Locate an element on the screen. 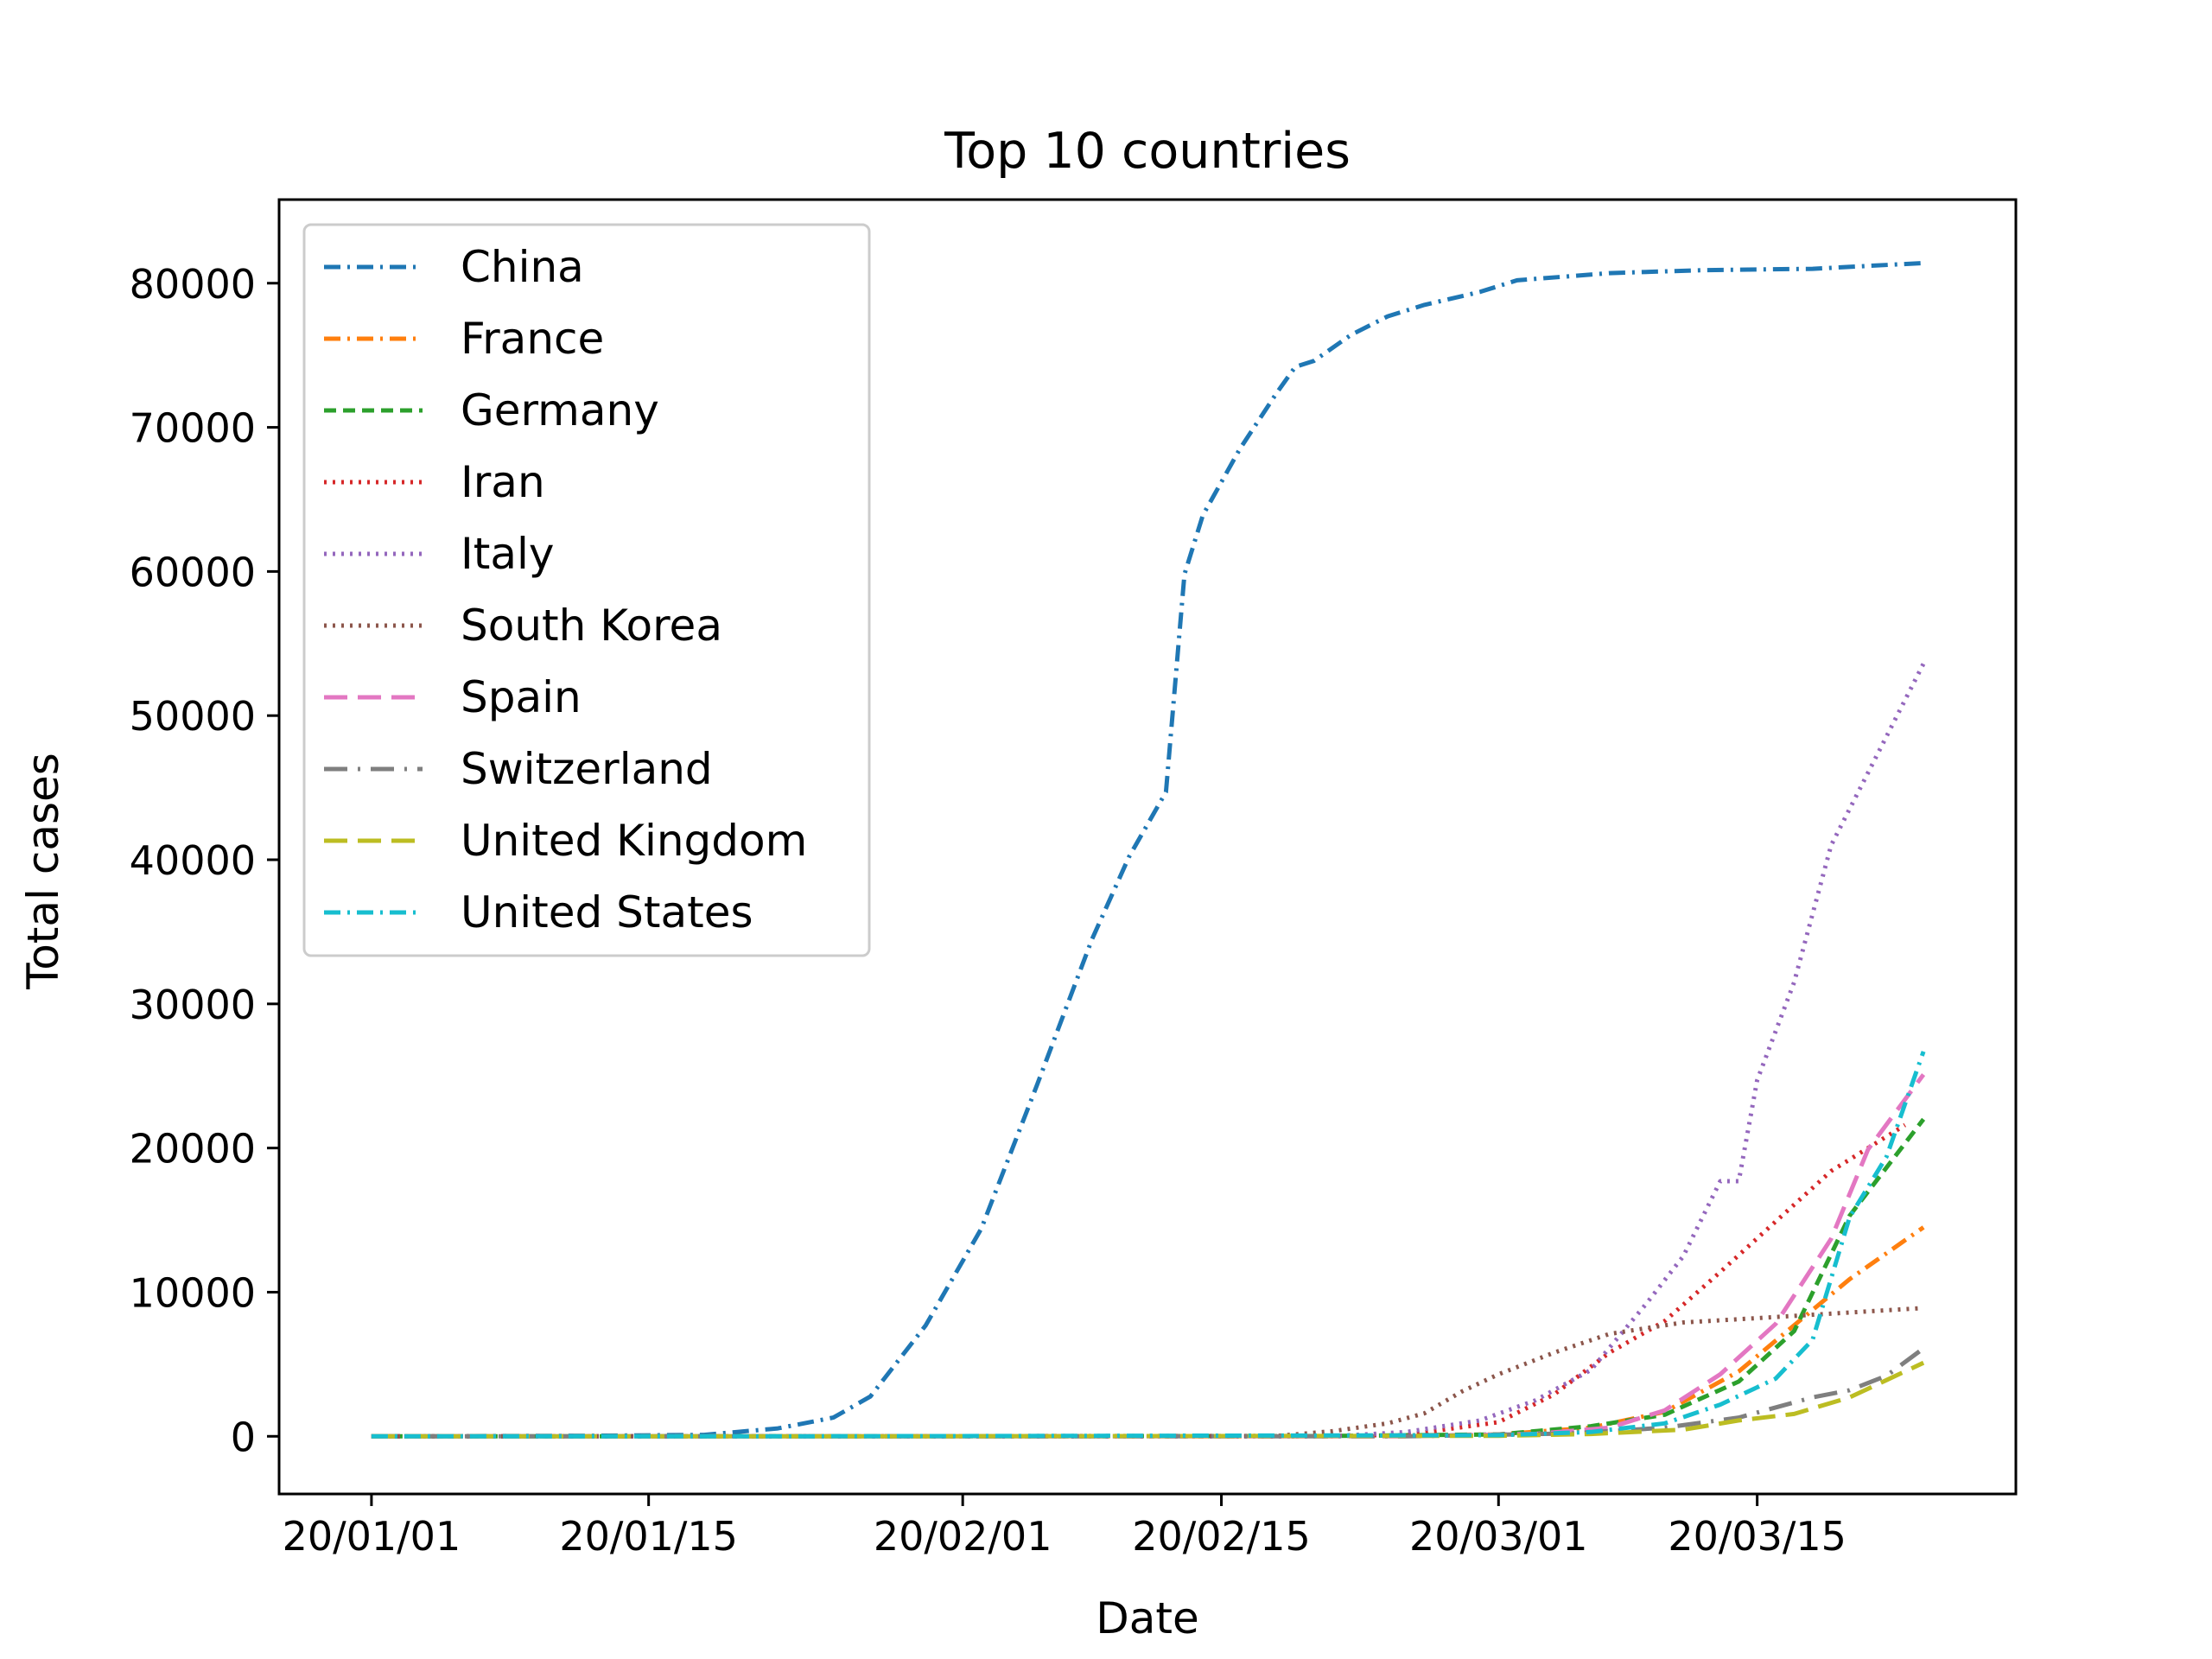  y-tick-label: 70000 is located at coordinates (193, 428).